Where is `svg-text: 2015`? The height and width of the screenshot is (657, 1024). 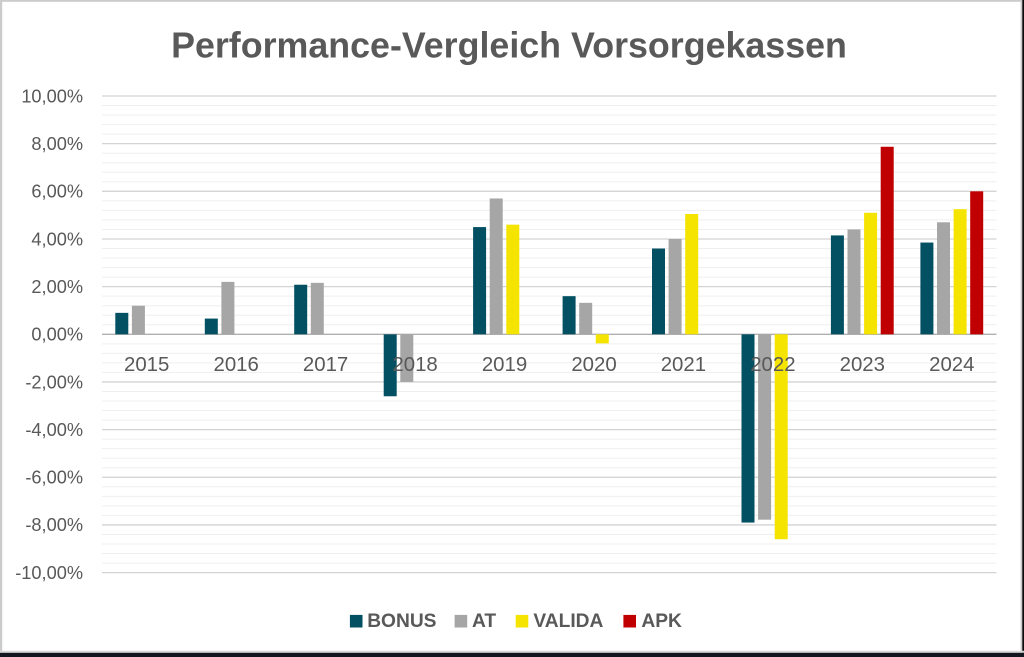
svg-text: 2015 is located at coordinates (146, 365).